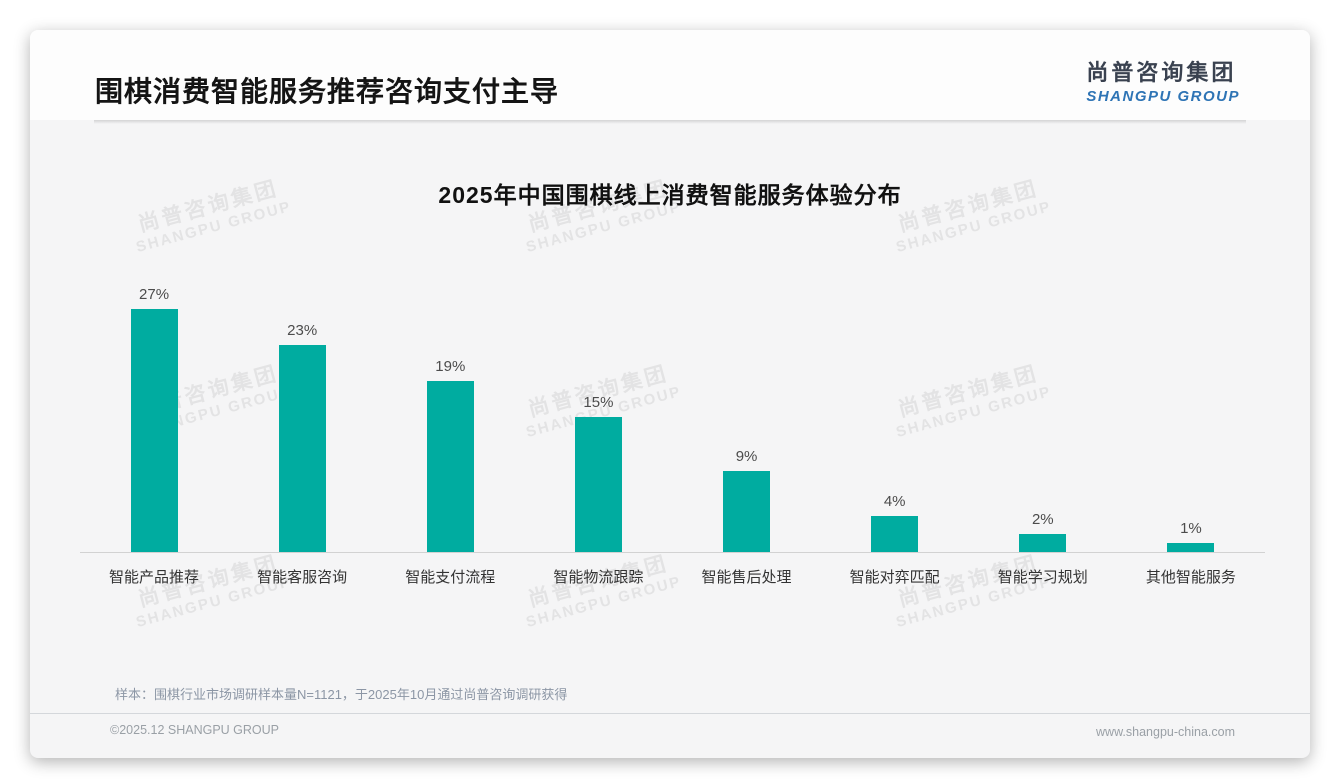 The width and height of the screenshot is (1340, 780). I want to click on footer-divider, so click(670, 713).